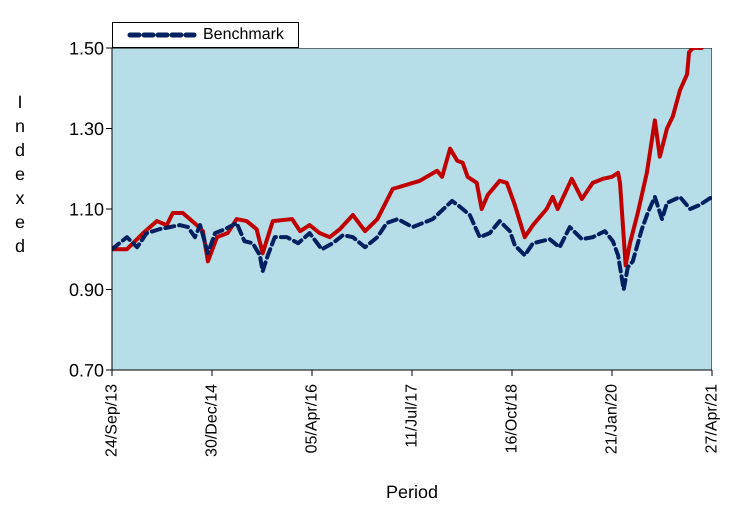 Image resolution: width=732 pixels, height=510 pixels. What do you see at coordinates (86, 48) in the screenshot?
I see `y-tick-label: 1.50` at bounding box center [86, 48].